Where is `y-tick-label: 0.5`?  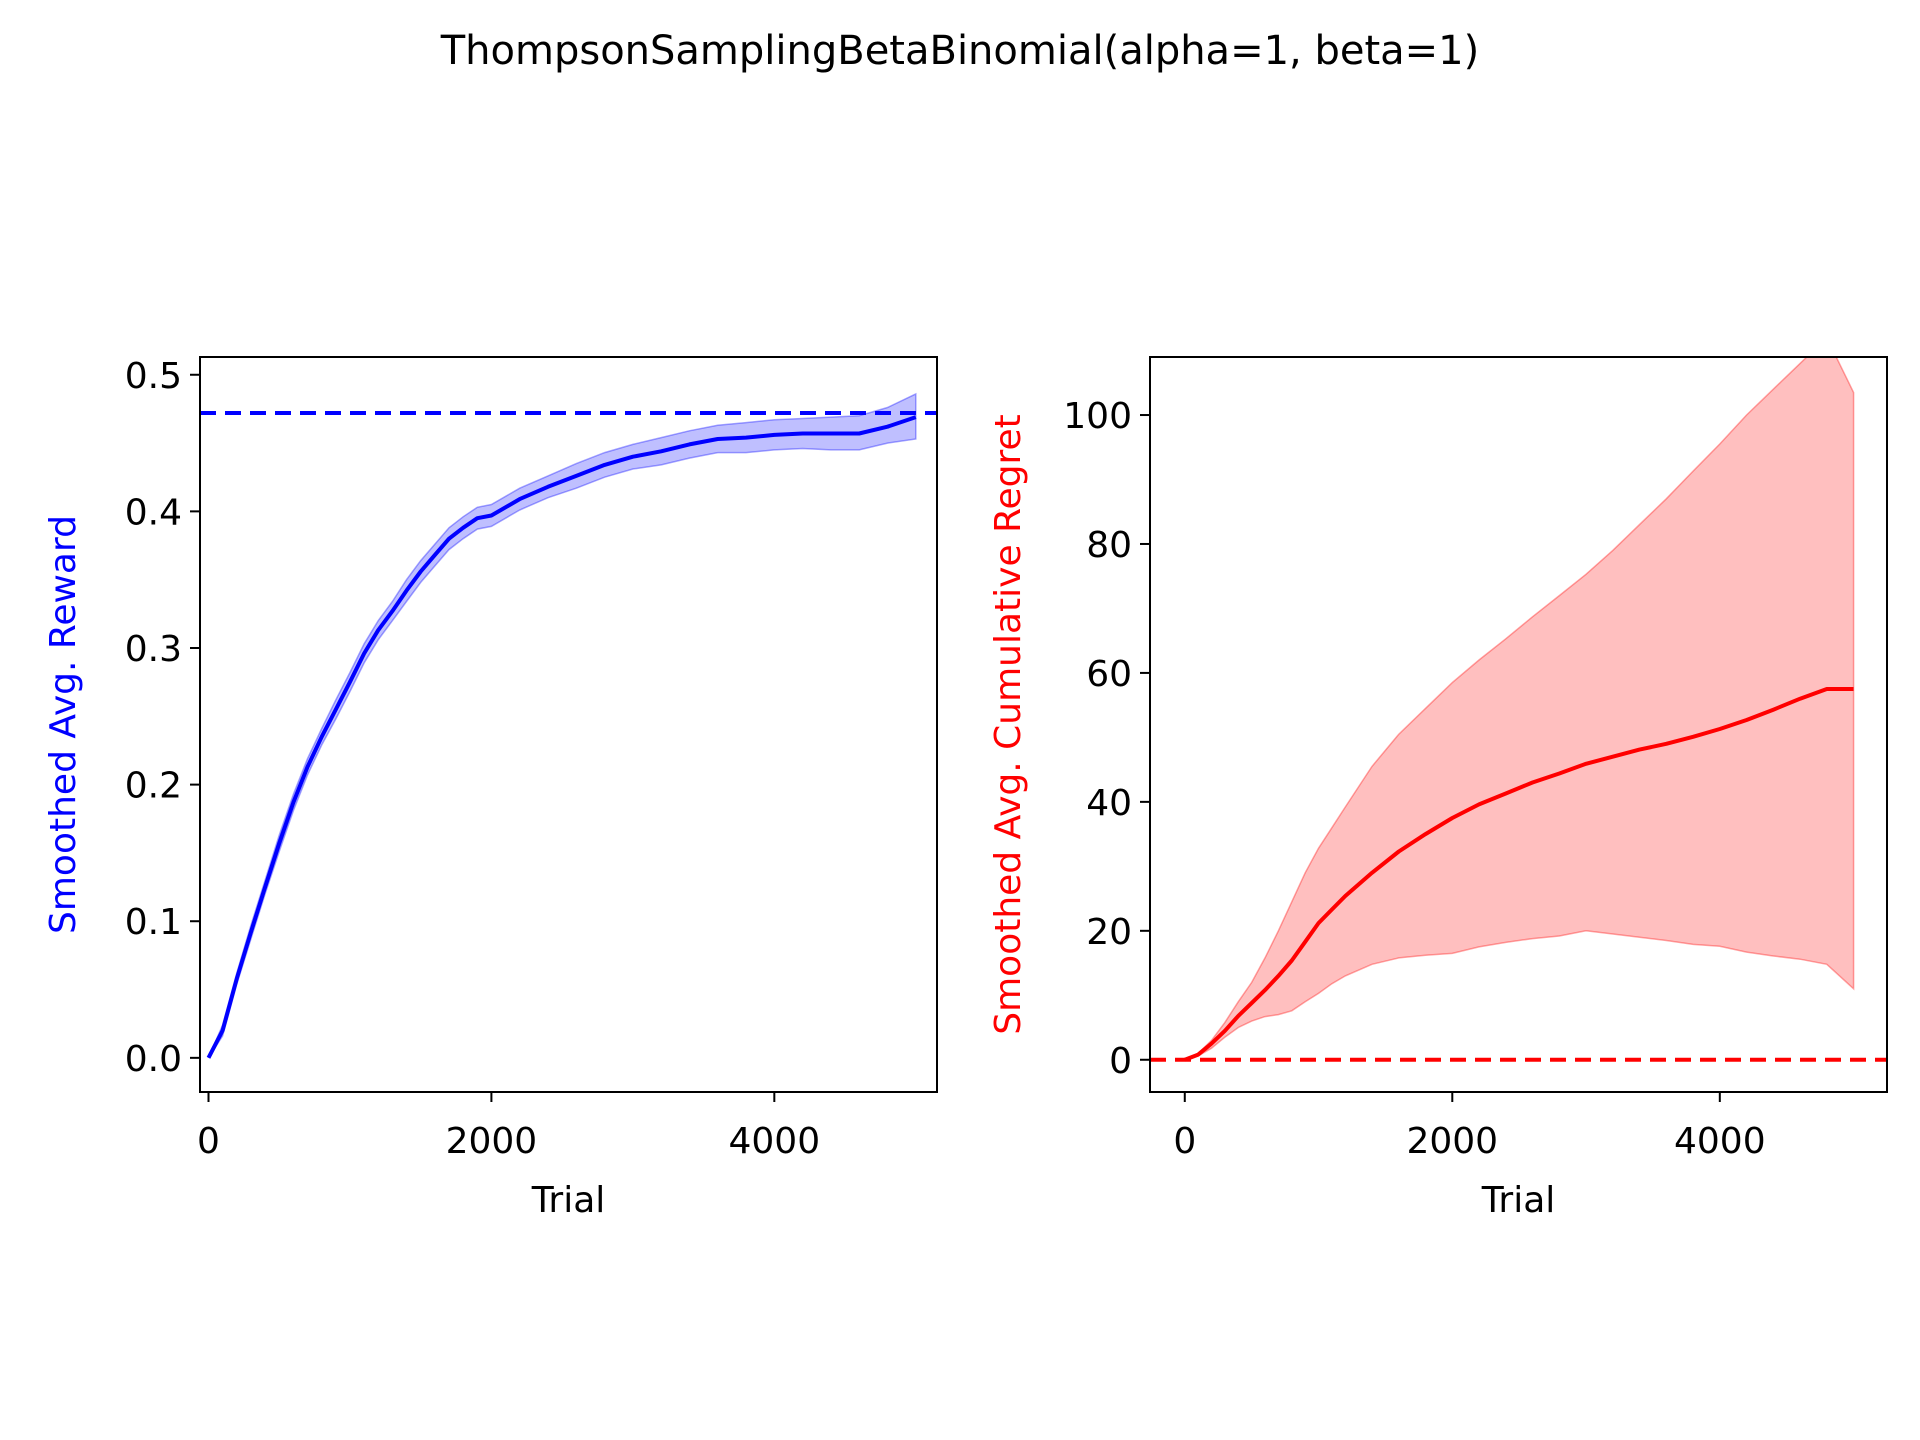
y-tick-label: 0.5 is located at coordinates (153, 376).